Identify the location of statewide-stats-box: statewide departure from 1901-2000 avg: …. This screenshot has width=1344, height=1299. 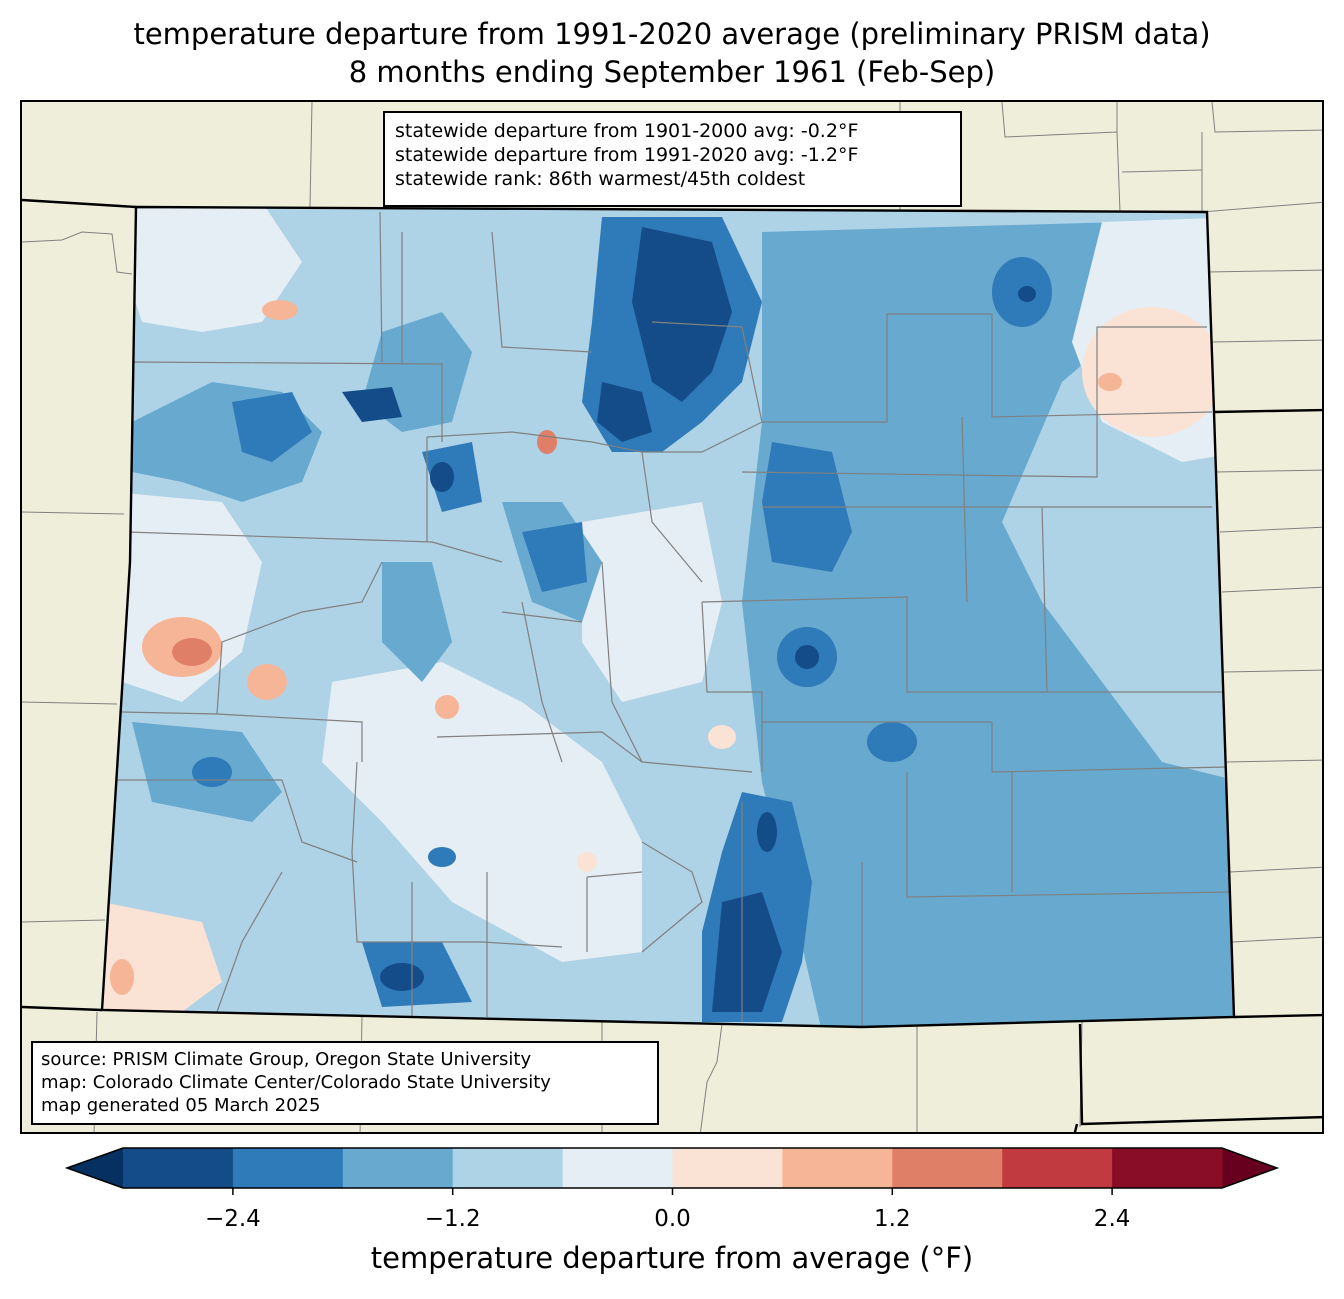
(672, 159).